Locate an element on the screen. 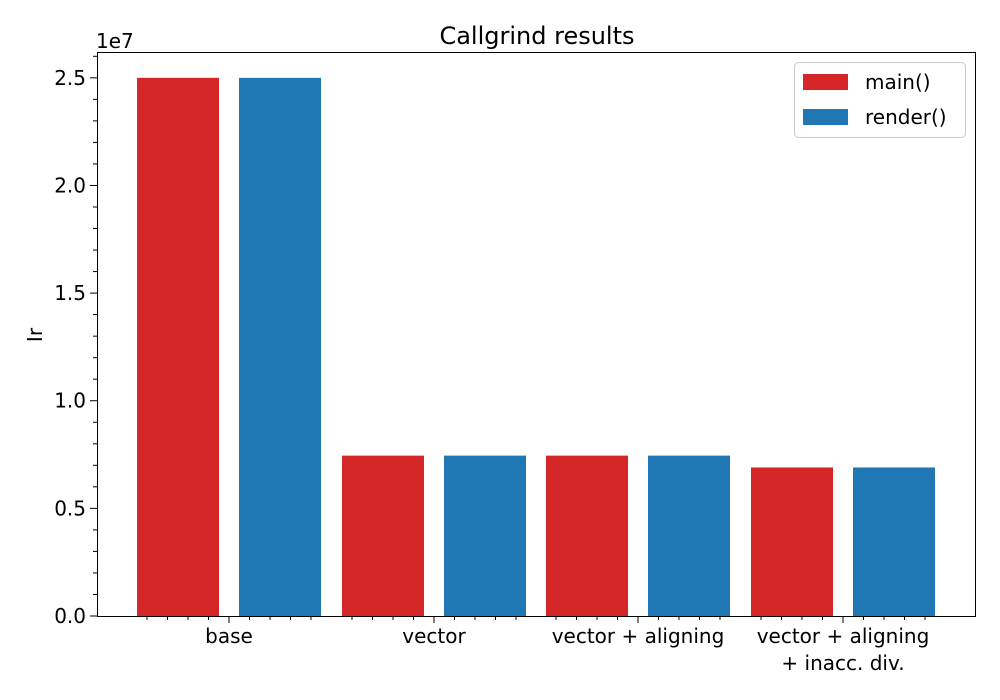 This screenshot has height=700, width=1000. legend-swatch-main is located at coordinates (825, 82).